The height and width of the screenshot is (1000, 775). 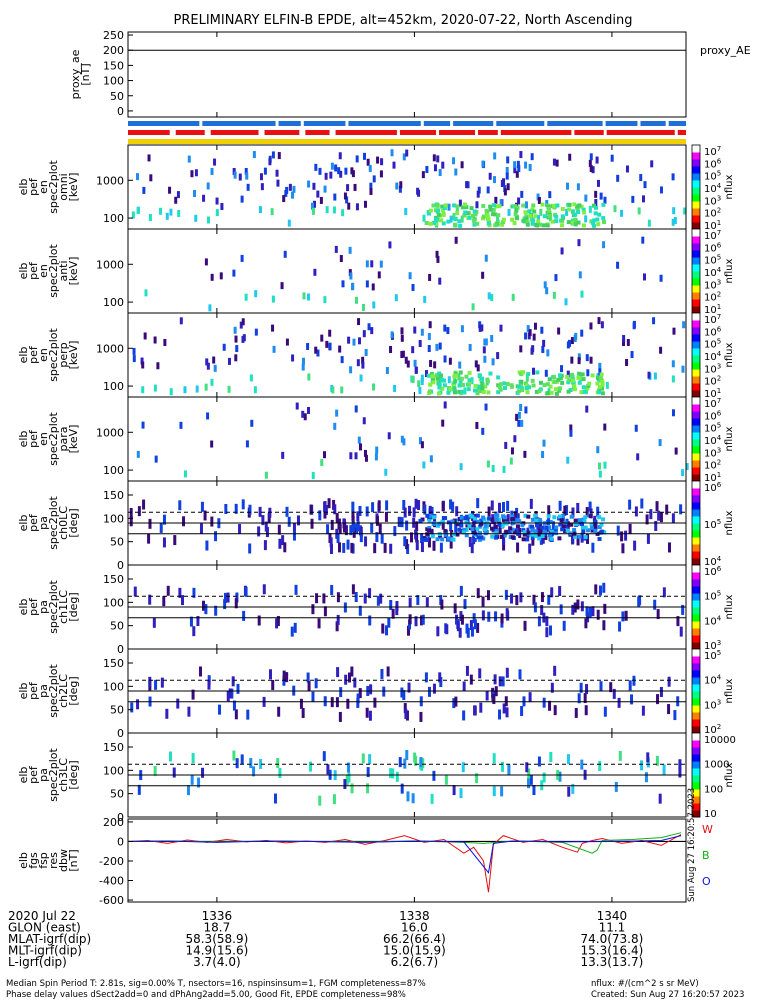 I want to click on pef_en_para-ylabel-line: pef, so click(x=33, y=438).